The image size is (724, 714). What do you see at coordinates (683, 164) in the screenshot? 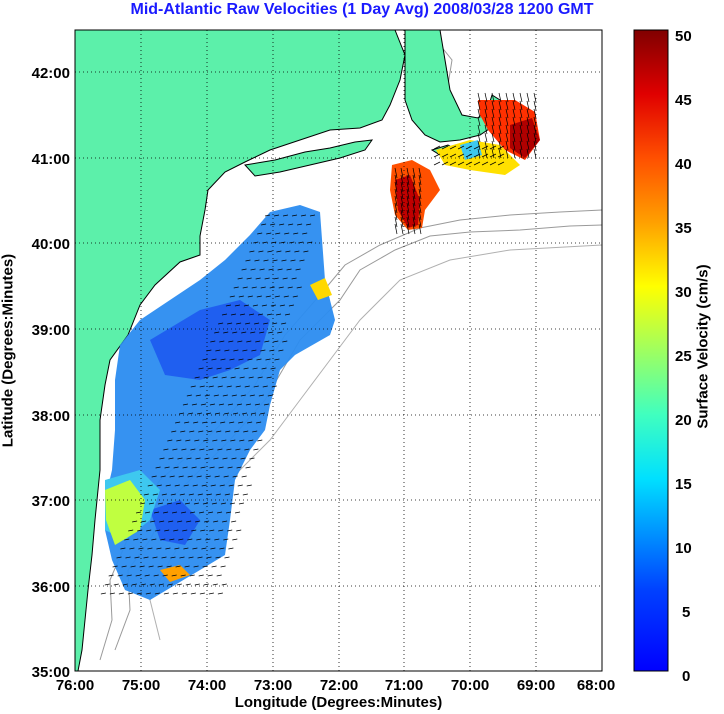
I see `colorbar-tick-label: 40` at bounding box center [683, 164].